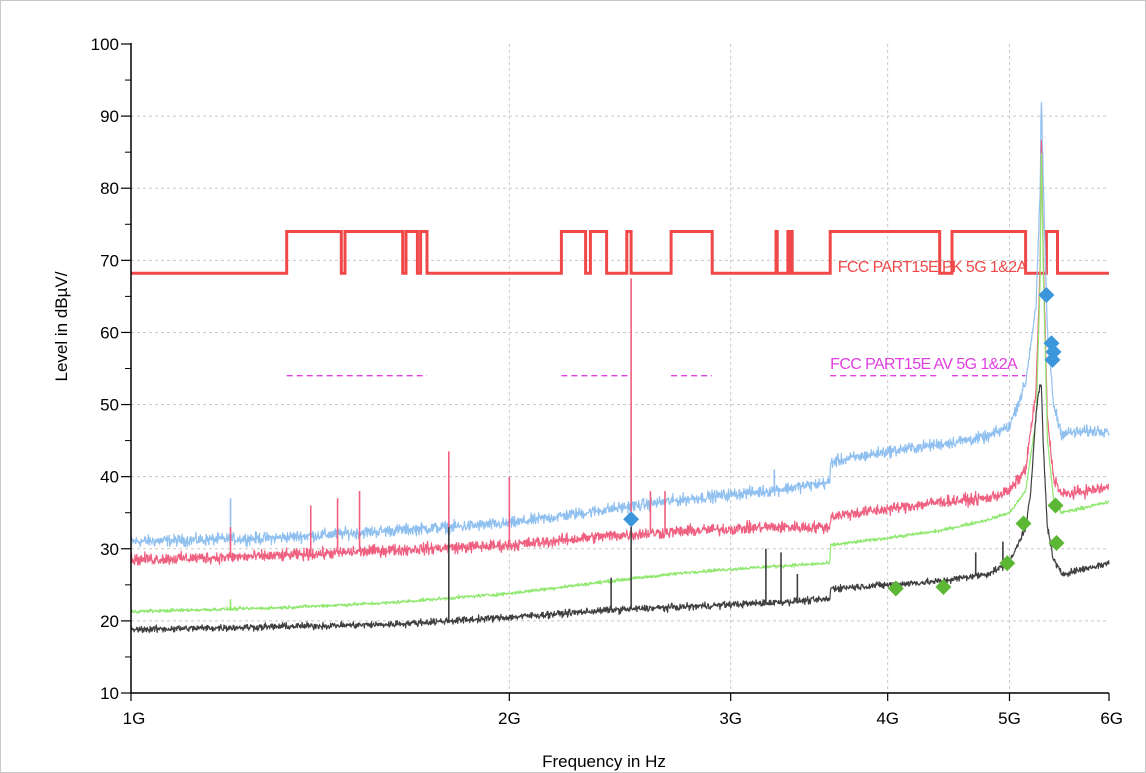  Describe the element at coordinates (1111, 718) in the screenshot. I see `x-tick-label: 6G` at that location.